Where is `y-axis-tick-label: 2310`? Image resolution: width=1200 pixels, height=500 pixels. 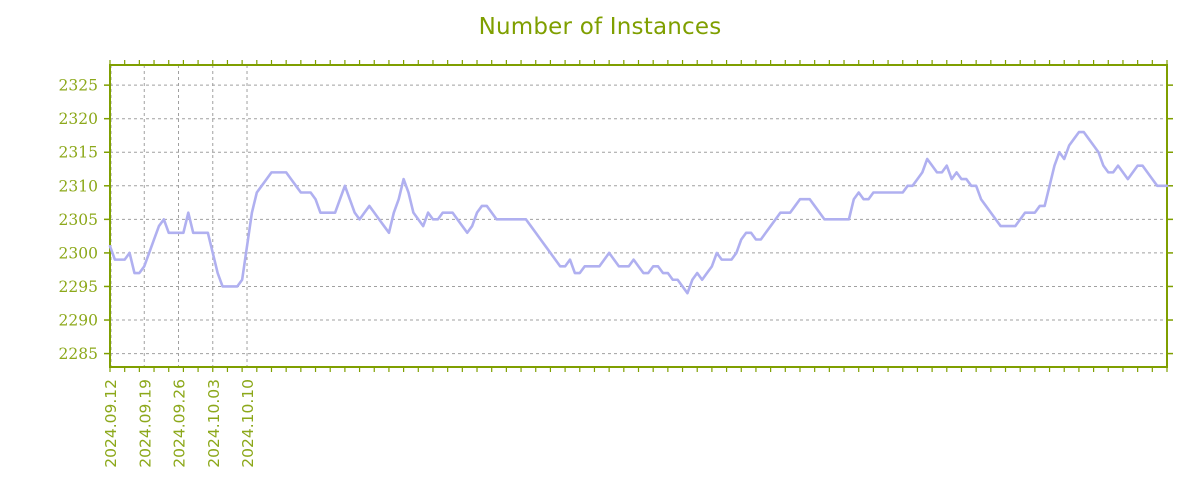 y-axis-tick-label: 2310 is located at coordinates (78, 186).